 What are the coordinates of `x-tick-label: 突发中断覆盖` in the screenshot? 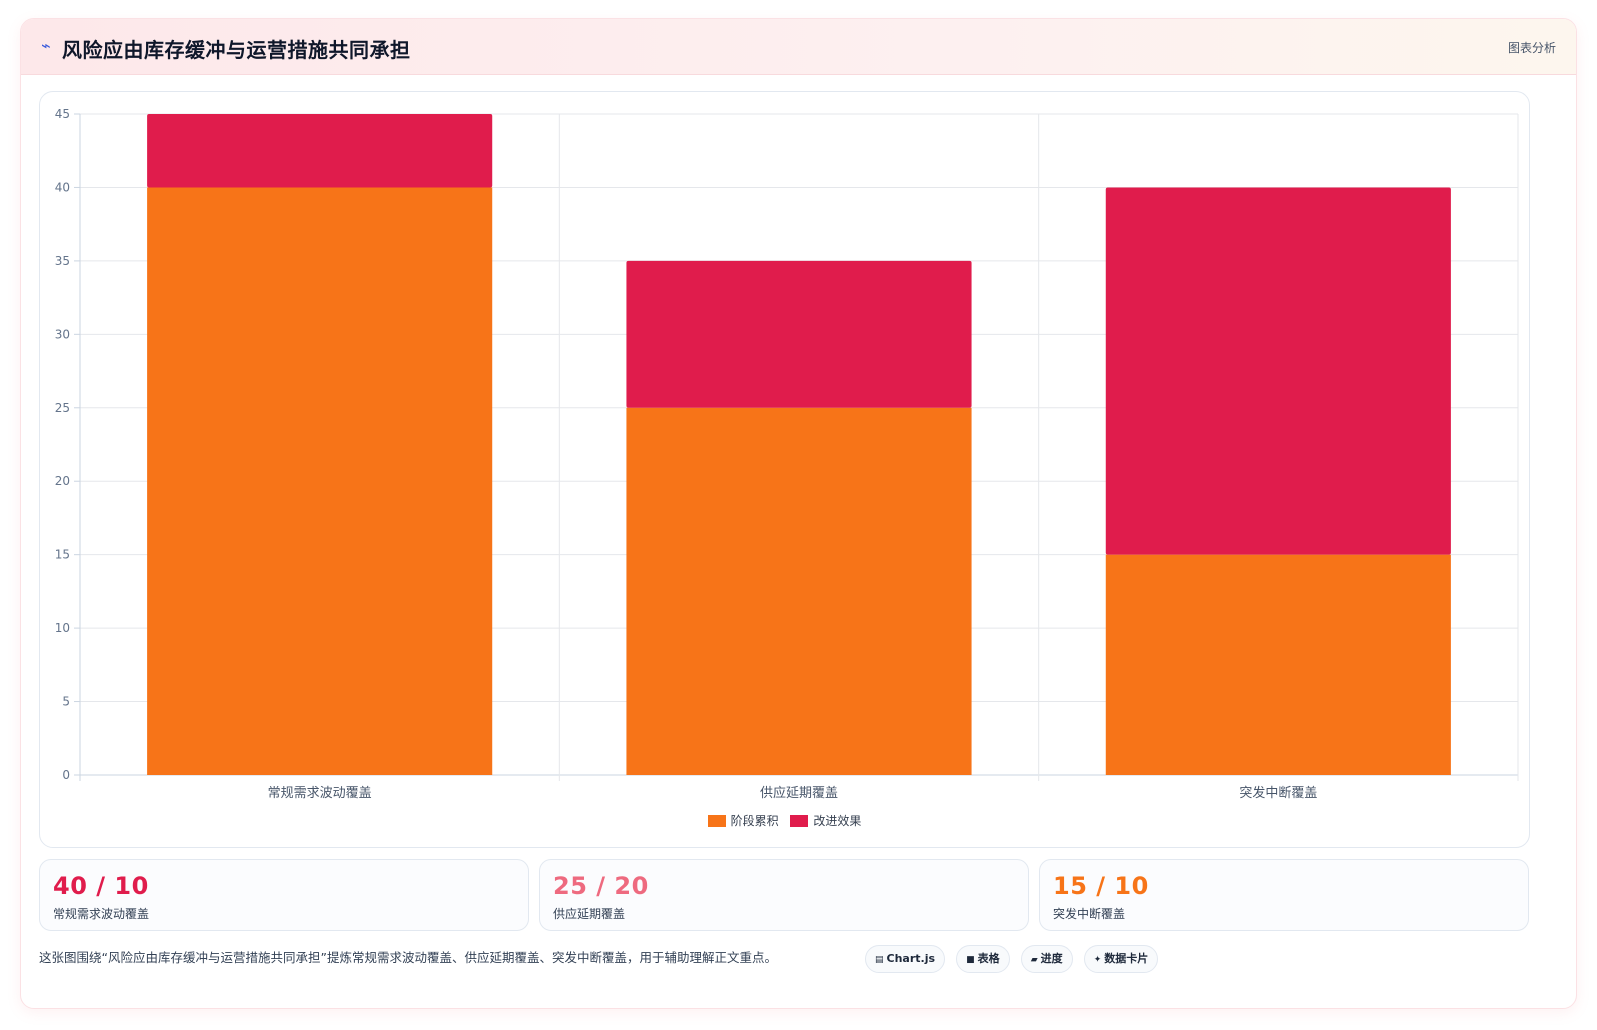 It's located at (1278, 793).